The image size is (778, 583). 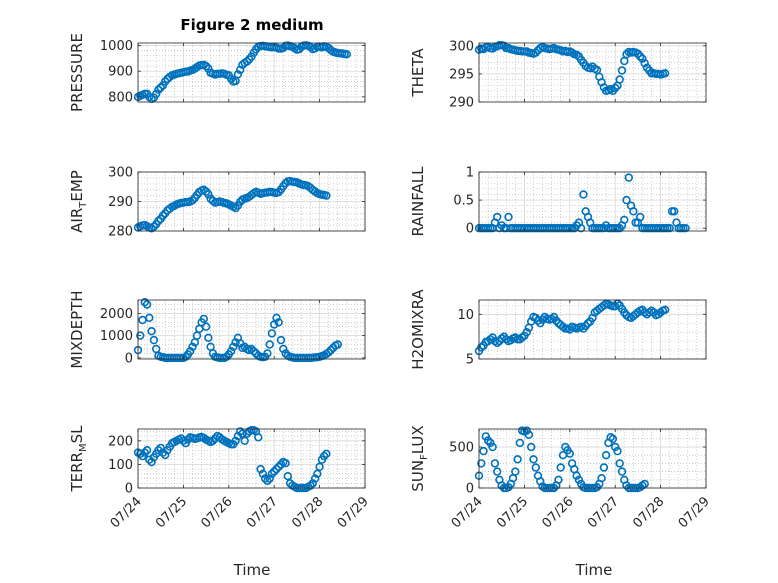 What do you see at coordinates (120, 173) in the screenshot?
I see `y-tick-label: 300` at bounding box center [120, 173].